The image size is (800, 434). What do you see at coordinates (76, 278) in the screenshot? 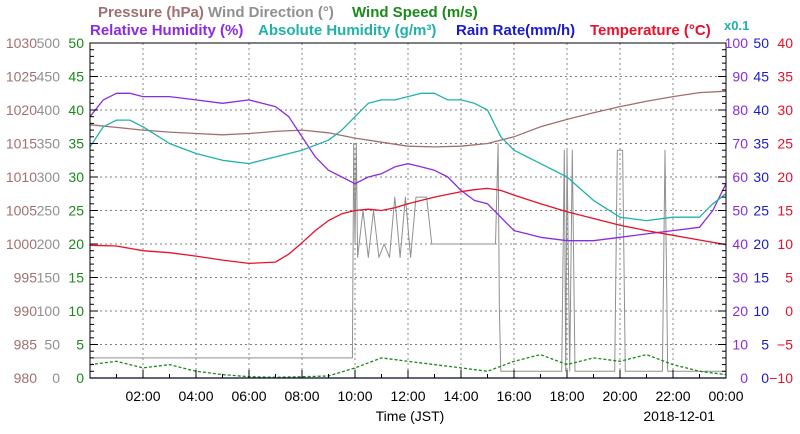
I see `y-tick-wind-speed: 15` at bounding box center [76, 278].